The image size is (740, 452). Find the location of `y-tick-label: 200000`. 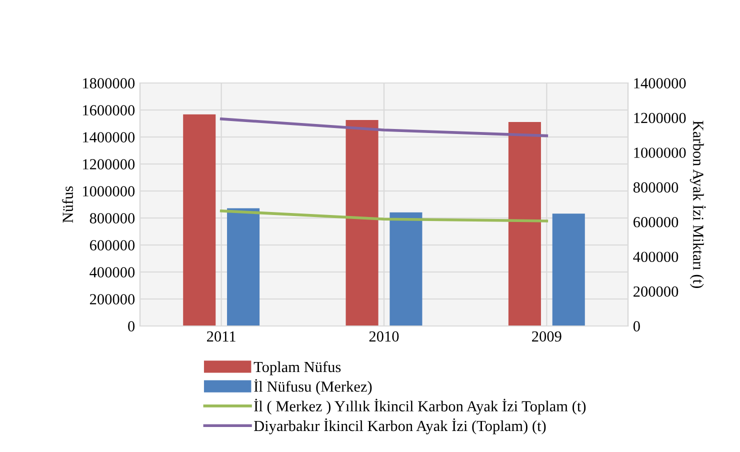

y-tick-label: 200000 is located at coordinates (112, 299).